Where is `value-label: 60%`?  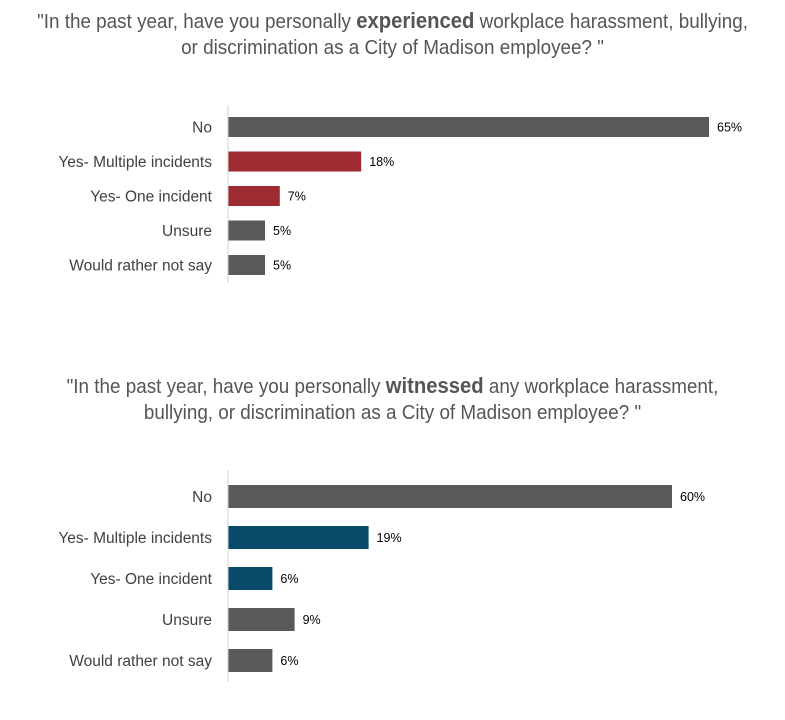 value-label: 60% is located at coordinates (692, 497).